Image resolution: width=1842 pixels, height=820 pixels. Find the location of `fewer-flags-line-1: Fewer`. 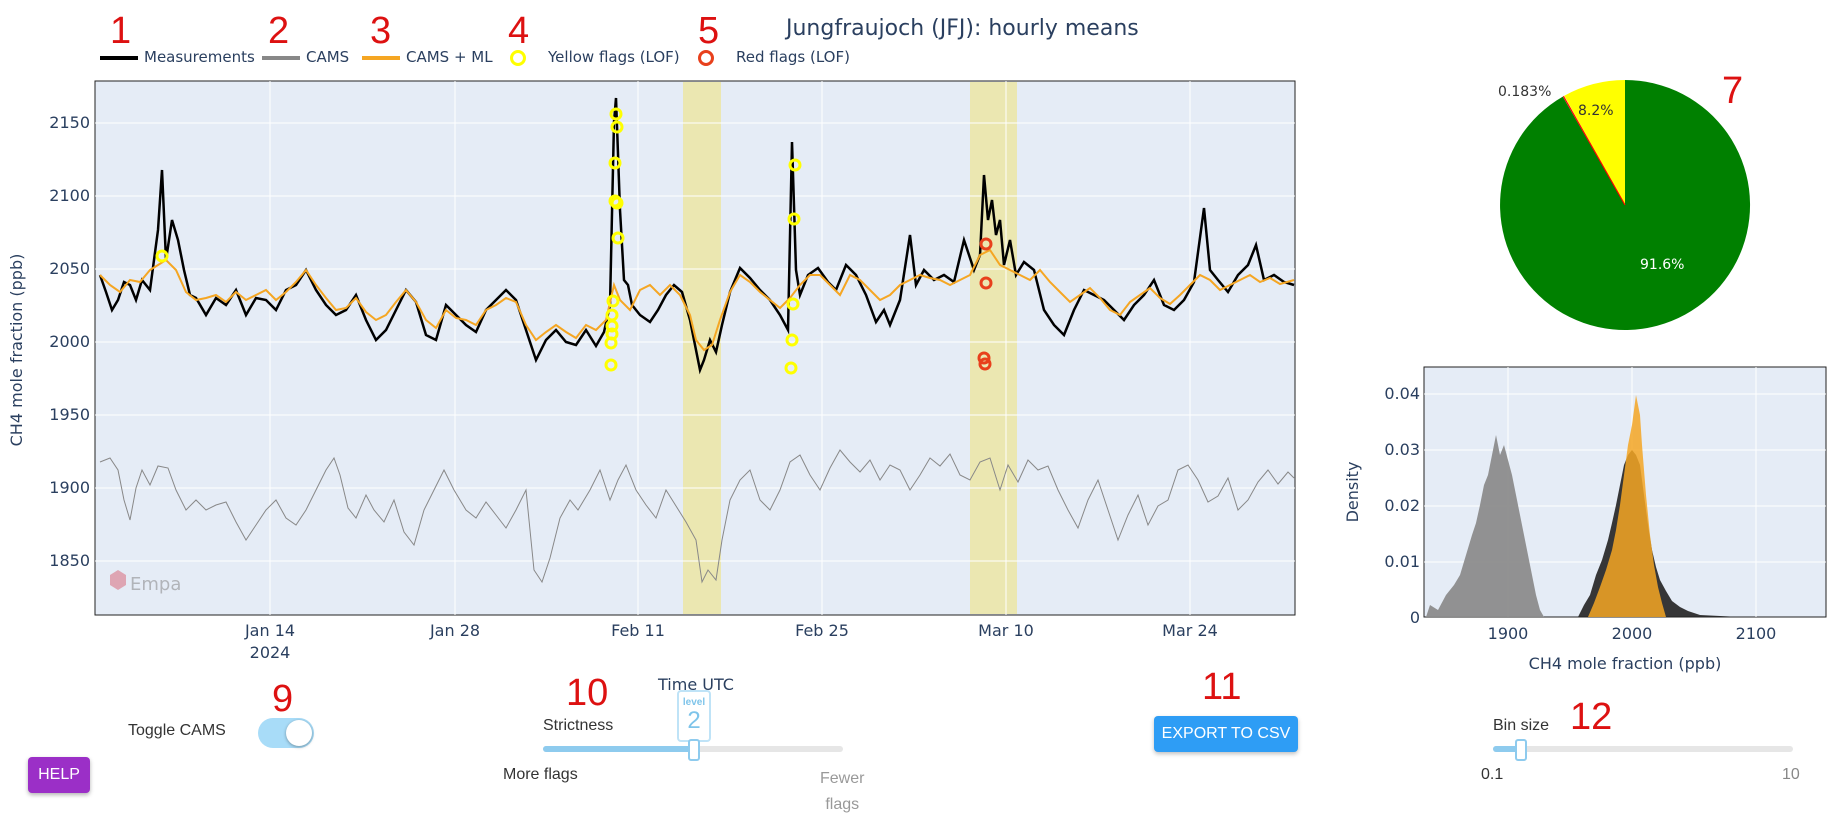

fewer-flags-line-1: Fewer is located at coordinates (842, 779).